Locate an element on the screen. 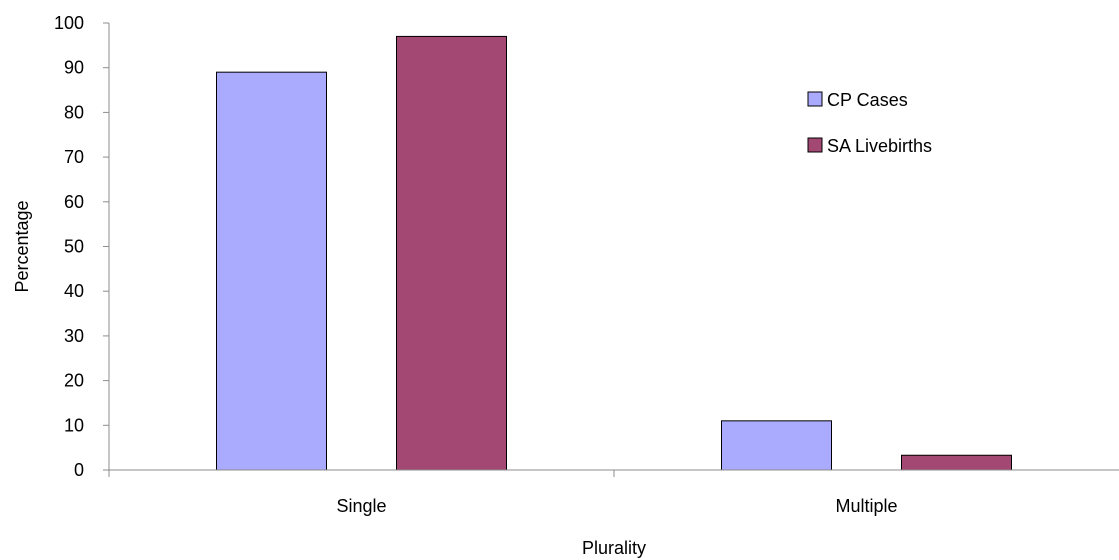 The image size is (1119, 560). x-tick-label: Single is located at coordinates (361, 506).